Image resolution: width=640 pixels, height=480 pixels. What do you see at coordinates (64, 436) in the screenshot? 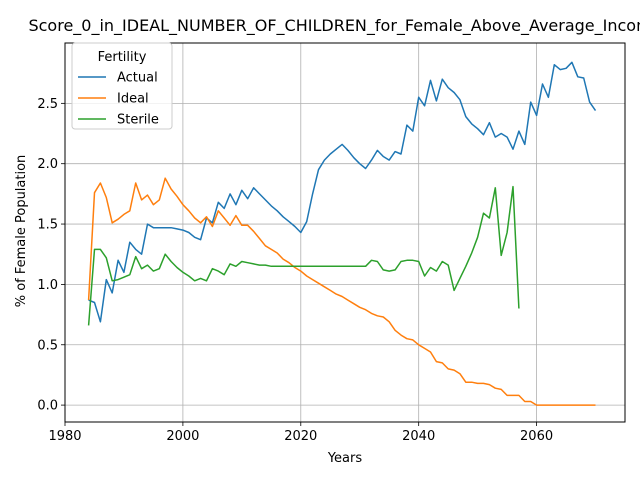
I see `x-tick-label: 1980` at bounding box center [64, 436].